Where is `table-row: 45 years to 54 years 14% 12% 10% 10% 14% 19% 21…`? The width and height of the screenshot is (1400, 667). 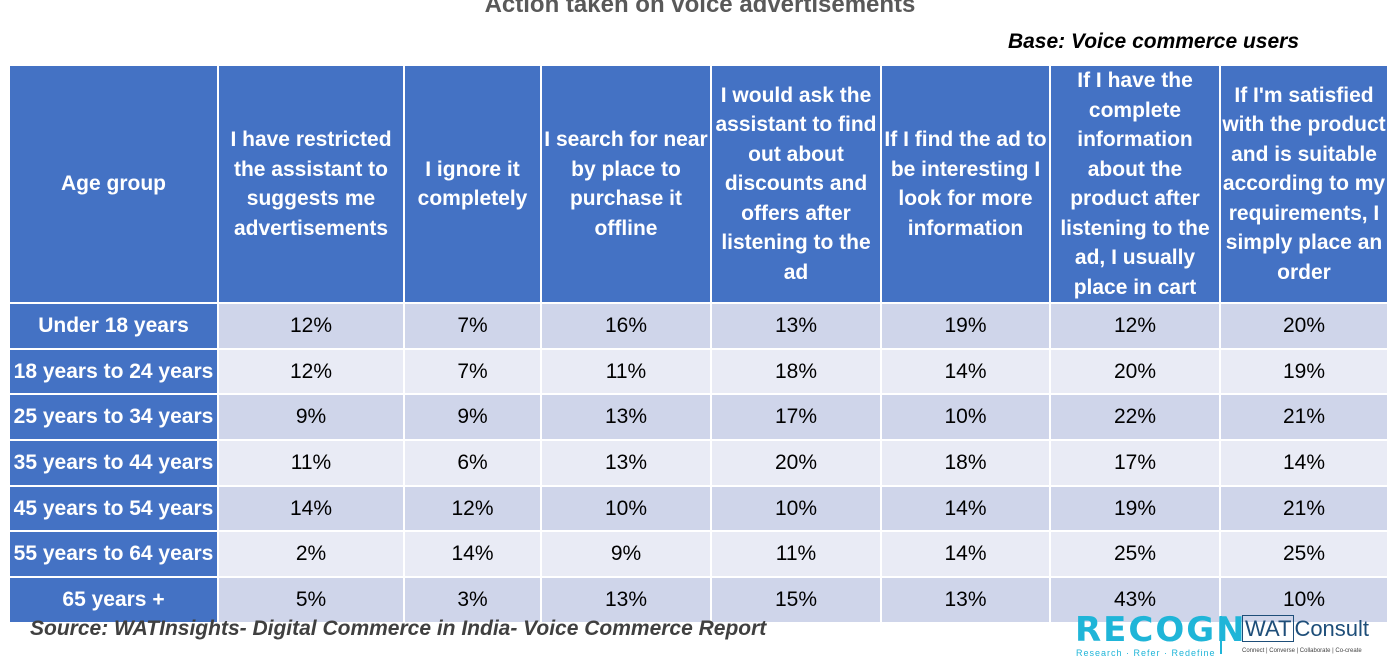
table-row: 45 years to 54 years 14% 12% 10% 10% 14% 19% 21… is located at coordinates (698, 508).